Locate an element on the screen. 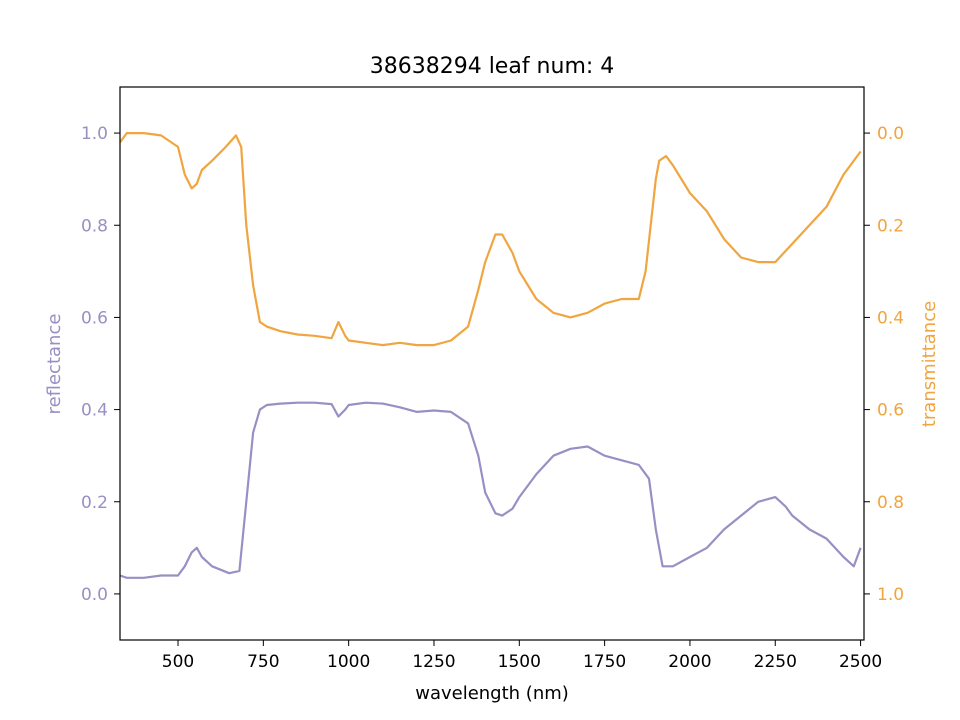  left-y-axis: 0.0 0.2 0.4 0.6 0.8 1.0 is located at coordinates (100, 364).